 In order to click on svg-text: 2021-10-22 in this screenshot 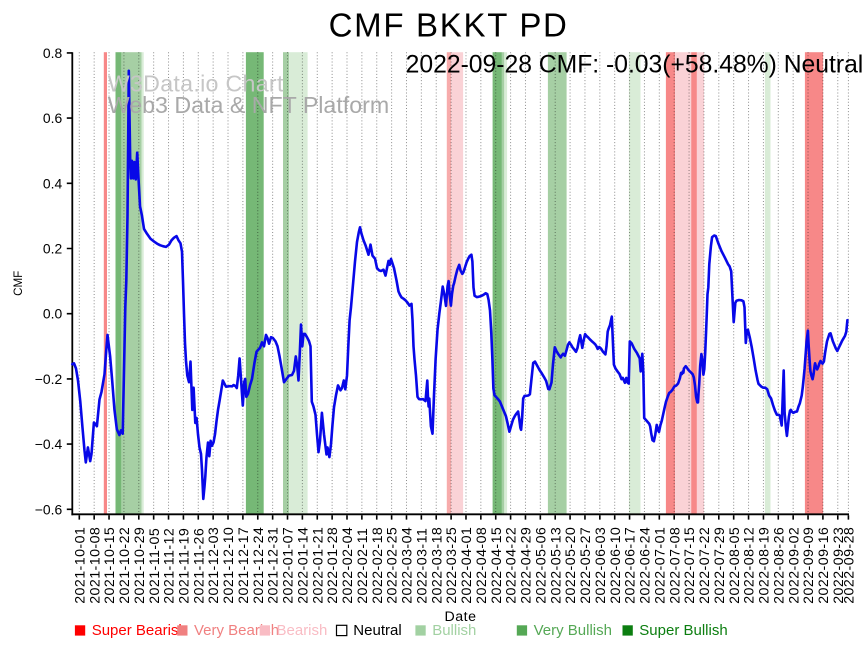, I will do `click(125, 565)`.